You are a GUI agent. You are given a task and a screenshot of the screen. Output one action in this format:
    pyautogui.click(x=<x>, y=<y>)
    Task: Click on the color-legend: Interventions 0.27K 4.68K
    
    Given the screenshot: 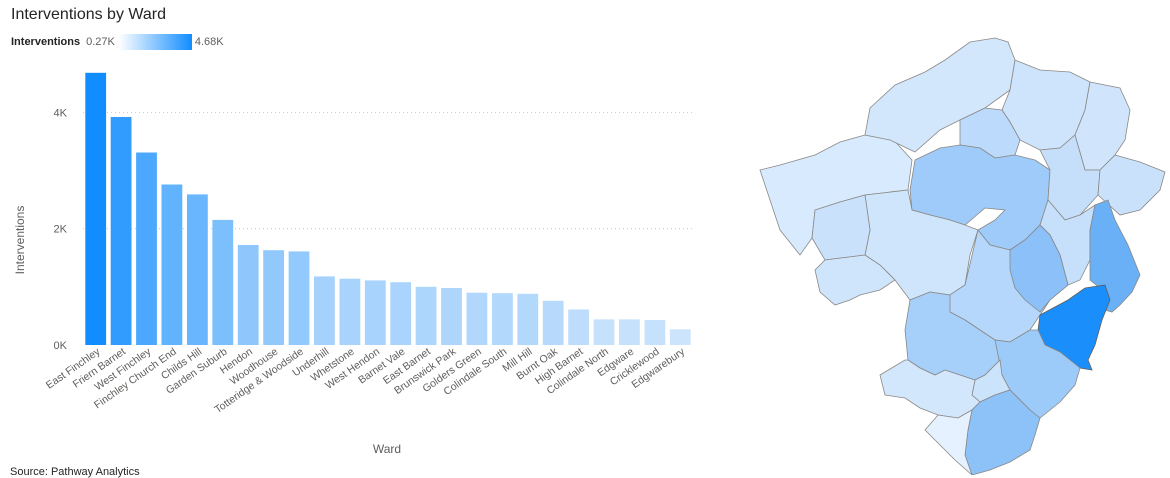 What is the action you would take?
    pyautogui.click(x=117, y=42)
    